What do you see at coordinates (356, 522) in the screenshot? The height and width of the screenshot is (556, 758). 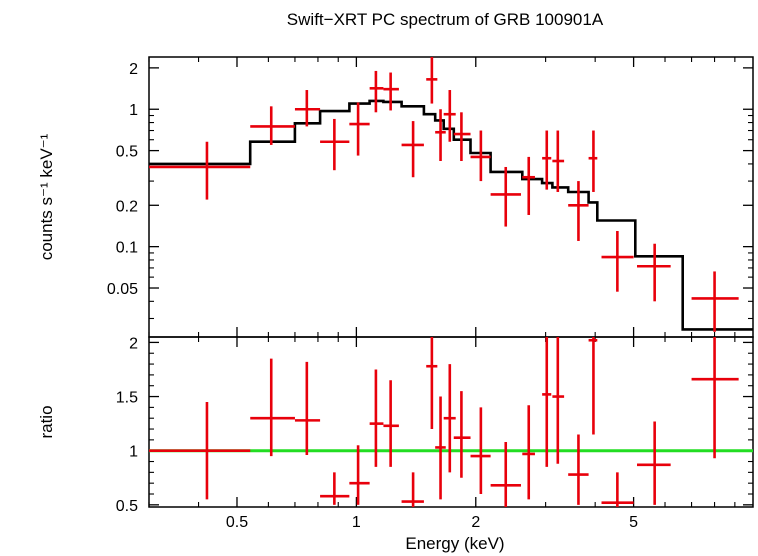 I see `x-tick-label: 1` at bounding box center [356, 522].